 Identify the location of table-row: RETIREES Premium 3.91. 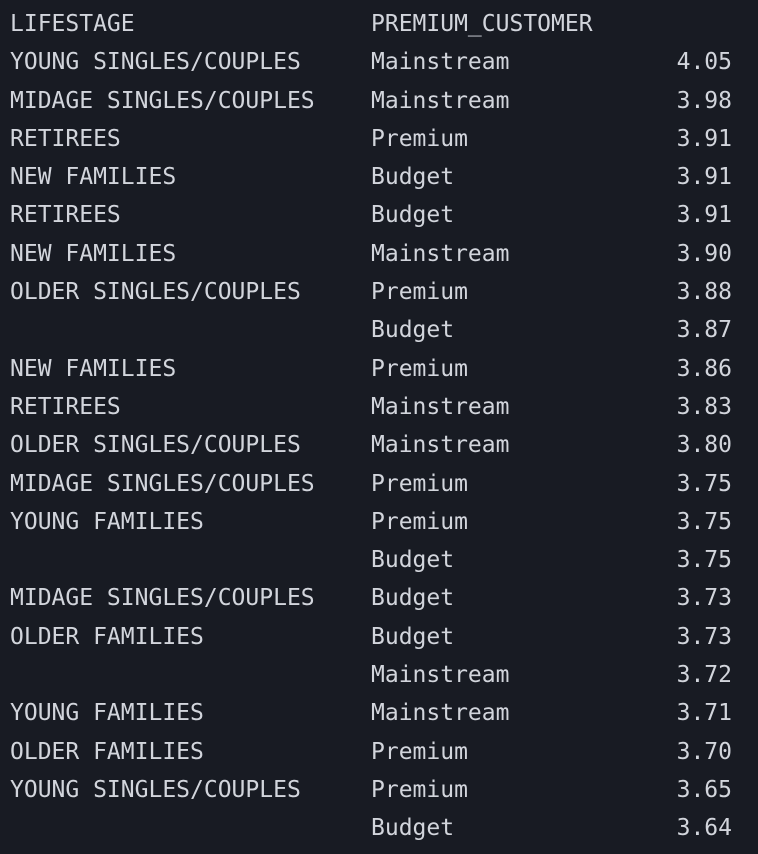
(379, 139).